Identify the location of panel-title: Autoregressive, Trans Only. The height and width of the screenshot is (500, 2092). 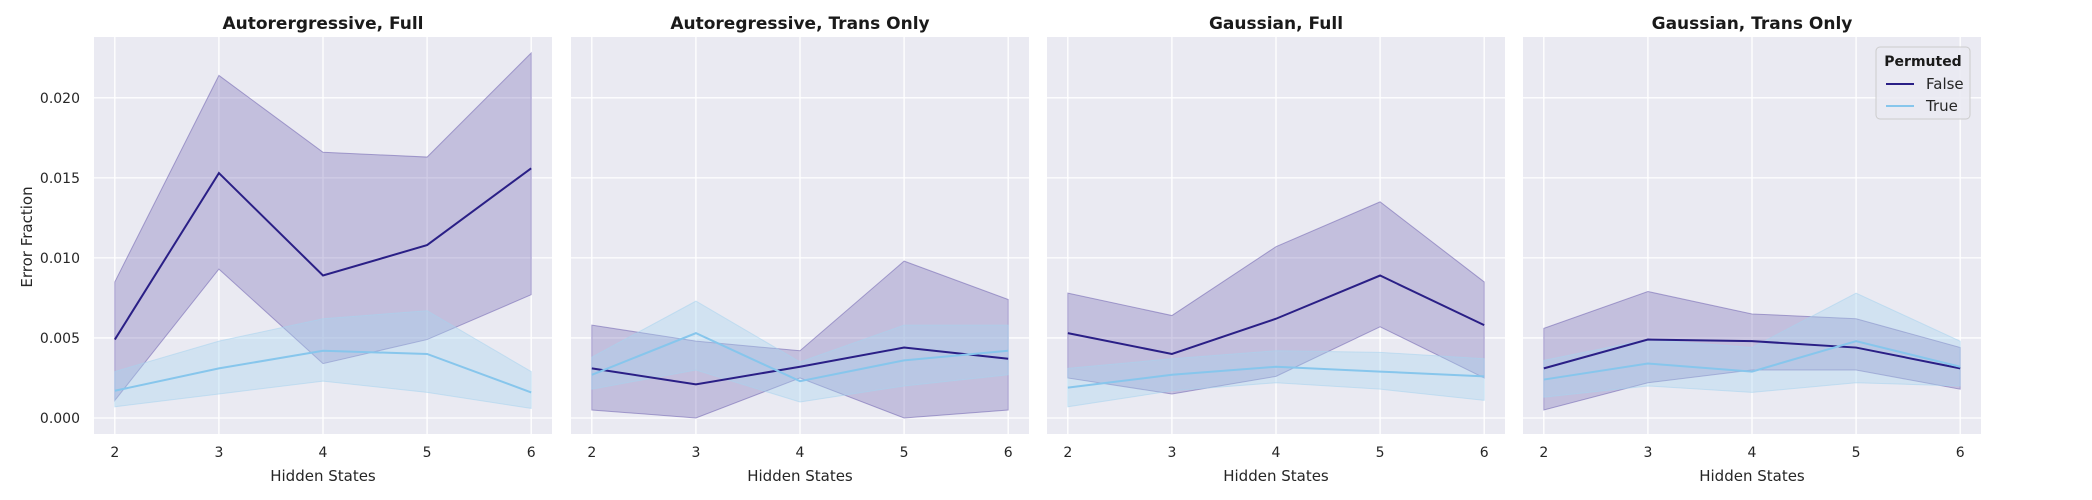
(799, 24).